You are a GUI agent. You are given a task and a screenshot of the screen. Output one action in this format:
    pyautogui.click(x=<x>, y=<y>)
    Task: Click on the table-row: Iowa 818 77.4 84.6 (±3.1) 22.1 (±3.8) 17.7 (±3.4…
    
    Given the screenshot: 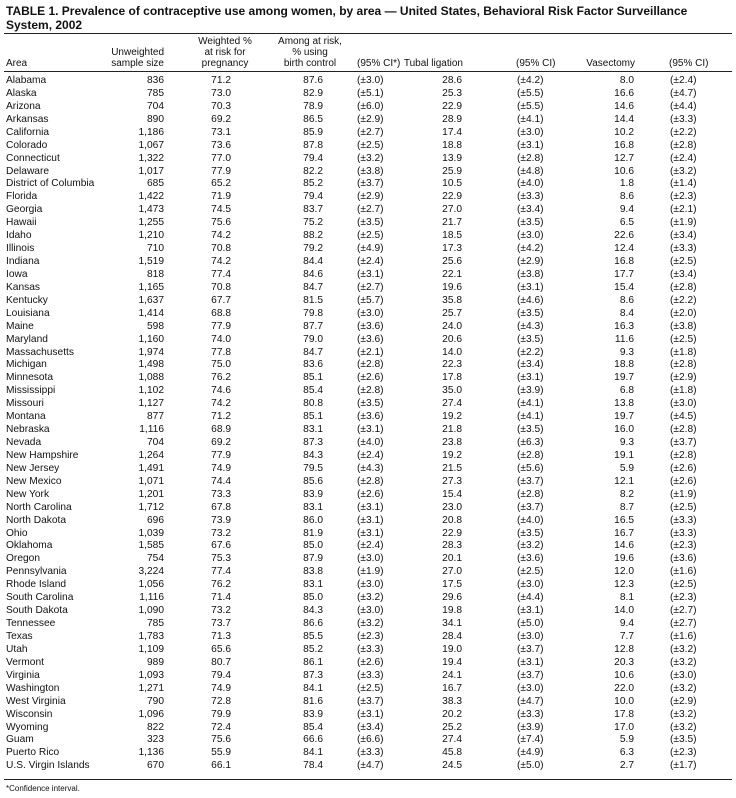 What is the action you would take?
    pyautogui.click(x=368, y=274)
    